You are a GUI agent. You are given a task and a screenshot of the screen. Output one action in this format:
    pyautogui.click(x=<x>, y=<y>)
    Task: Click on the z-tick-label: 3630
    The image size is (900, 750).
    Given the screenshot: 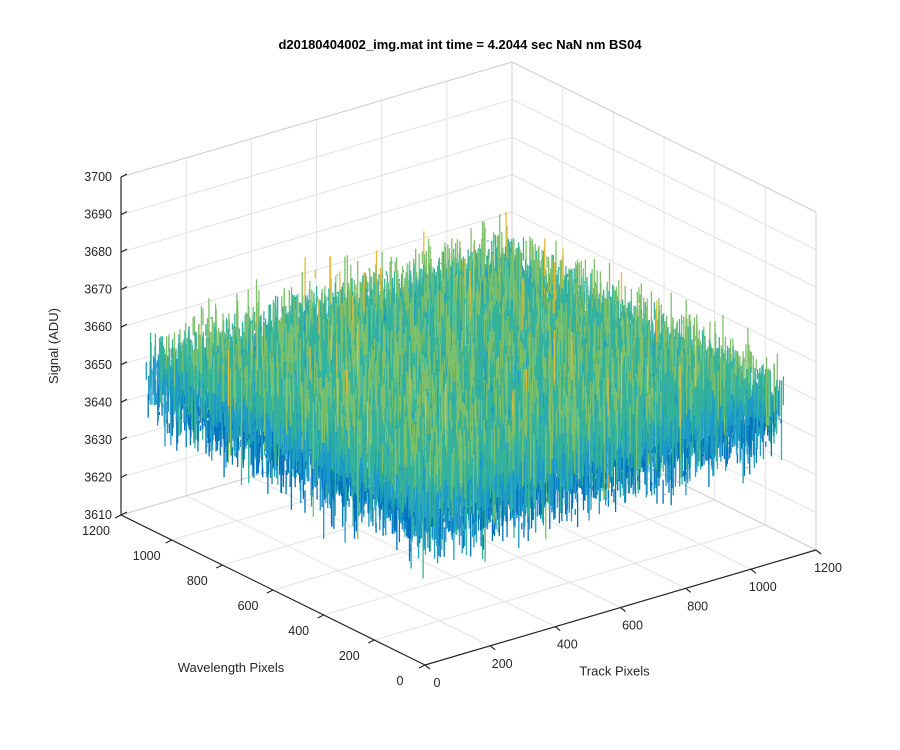 What is the action you would take?
    pyautogui.click(x=98, y=440)
    